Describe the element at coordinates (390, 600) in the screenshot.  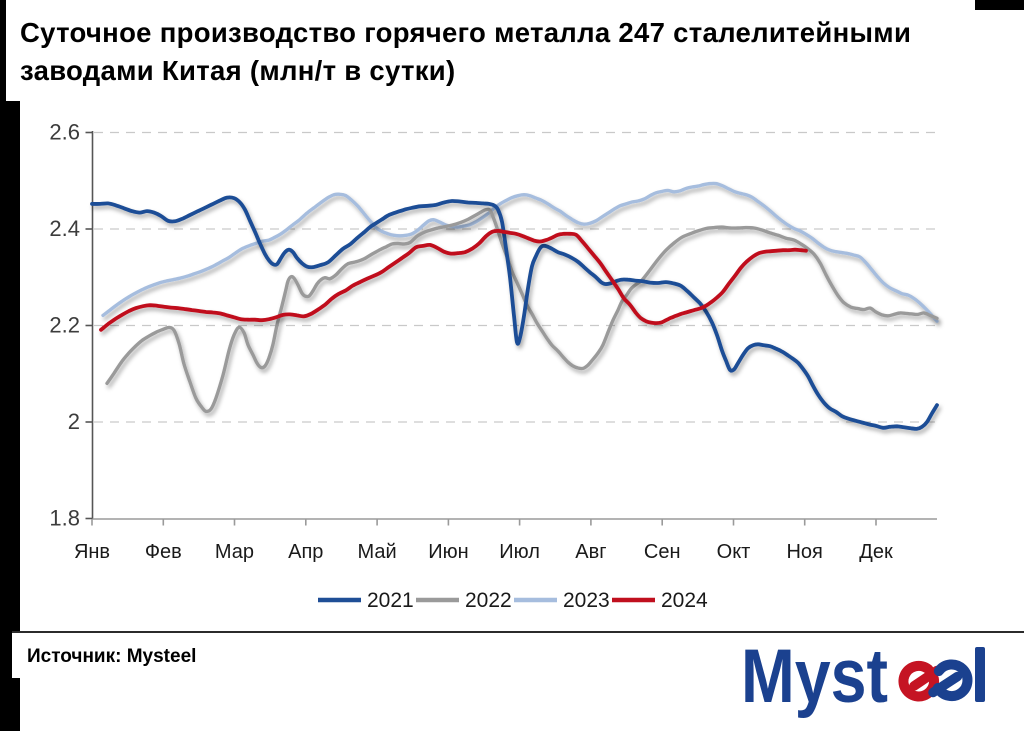
I see `svg-text: 2021` at that location.